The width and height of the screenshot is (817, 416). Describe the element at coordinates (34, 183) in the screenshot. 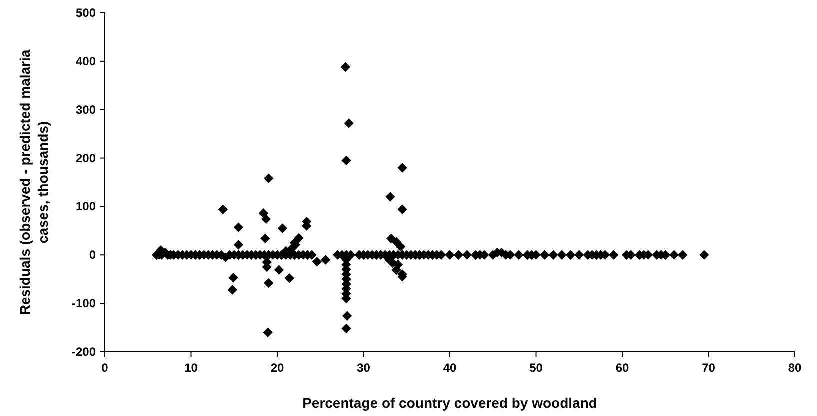

I see `y-axis-title: Residuals (observed - predicted malaria cases, thousands)` at that location.